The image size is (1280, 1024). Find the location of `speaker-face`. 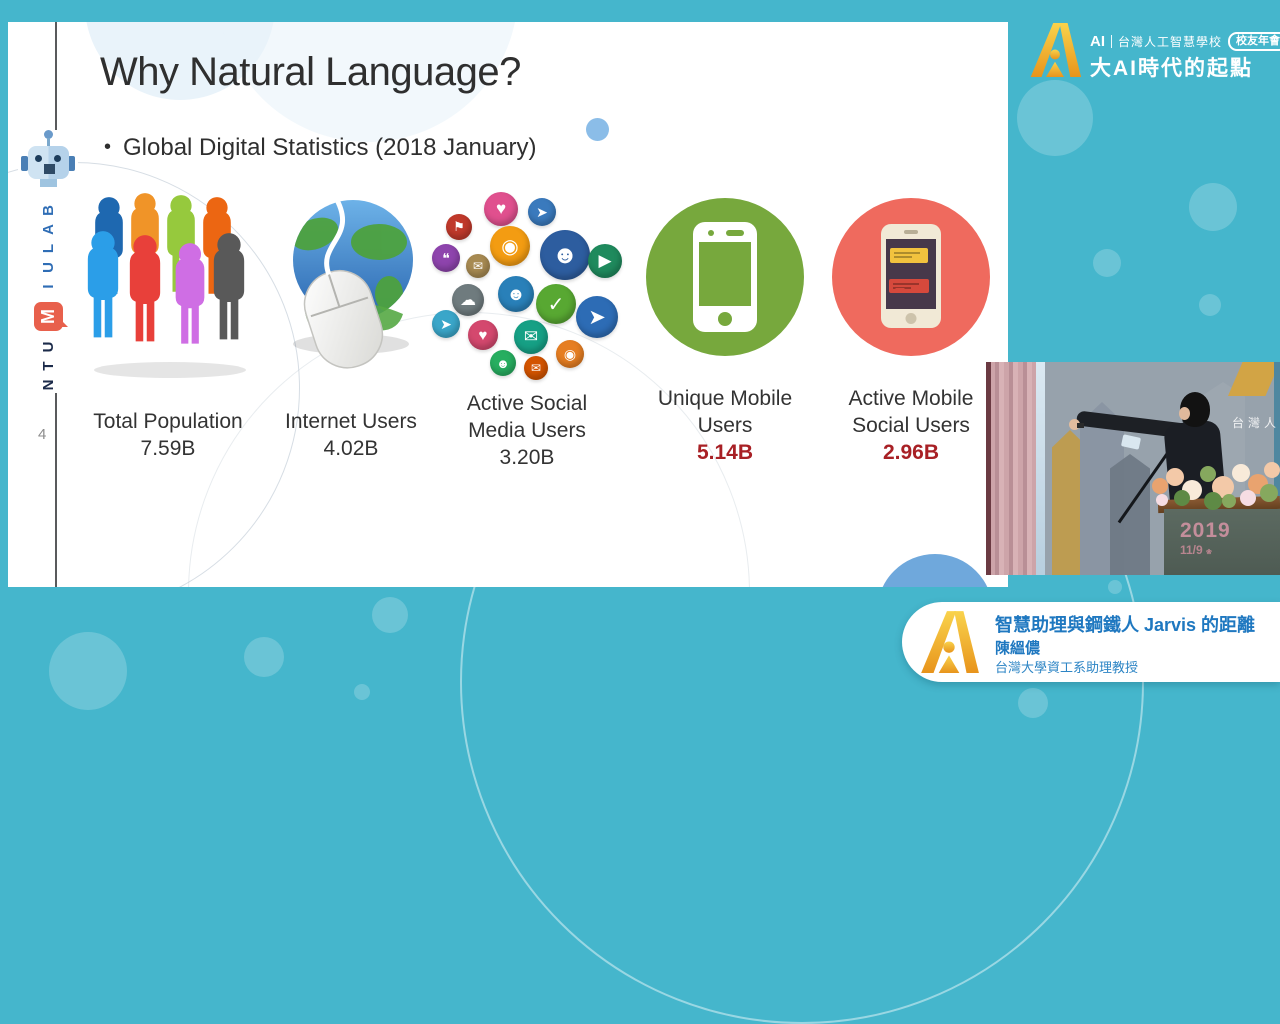

speaker-face is located at coordinates (1184, 413).